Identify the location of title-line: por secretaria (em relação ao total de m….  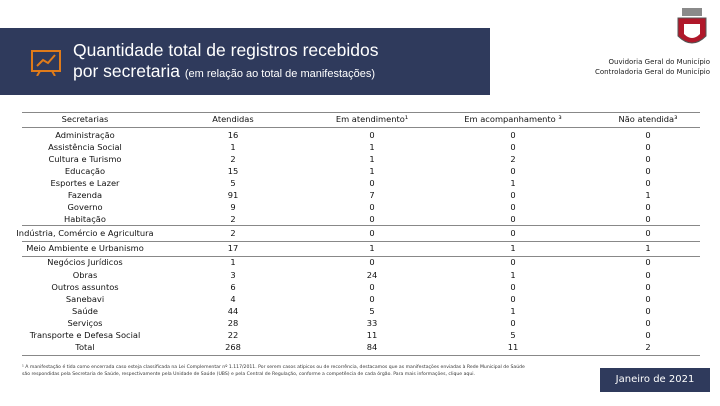
(225, 73).